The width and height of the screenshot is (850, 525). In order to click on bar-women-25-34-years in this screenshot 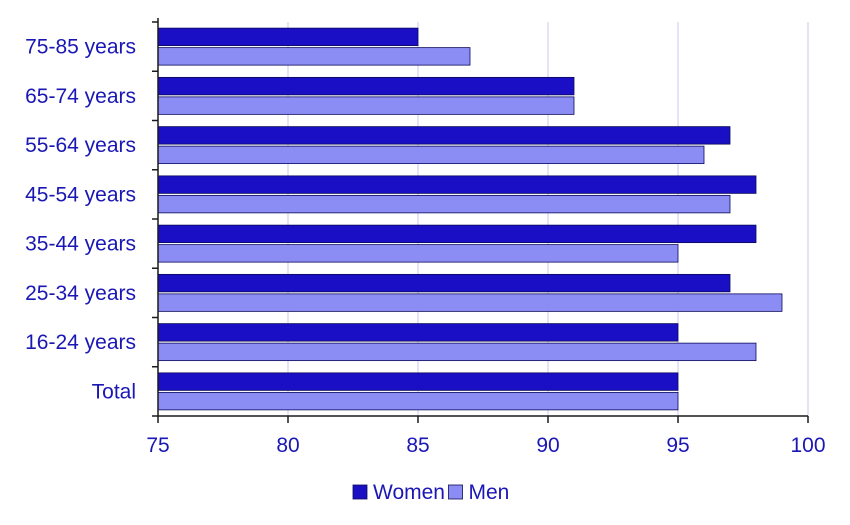, I will do `click(444, 283)`.